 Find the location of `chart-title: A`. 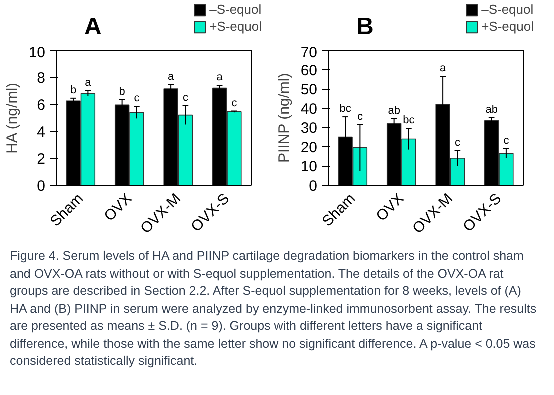

chart-title: A is located at coordinates (93, 27).